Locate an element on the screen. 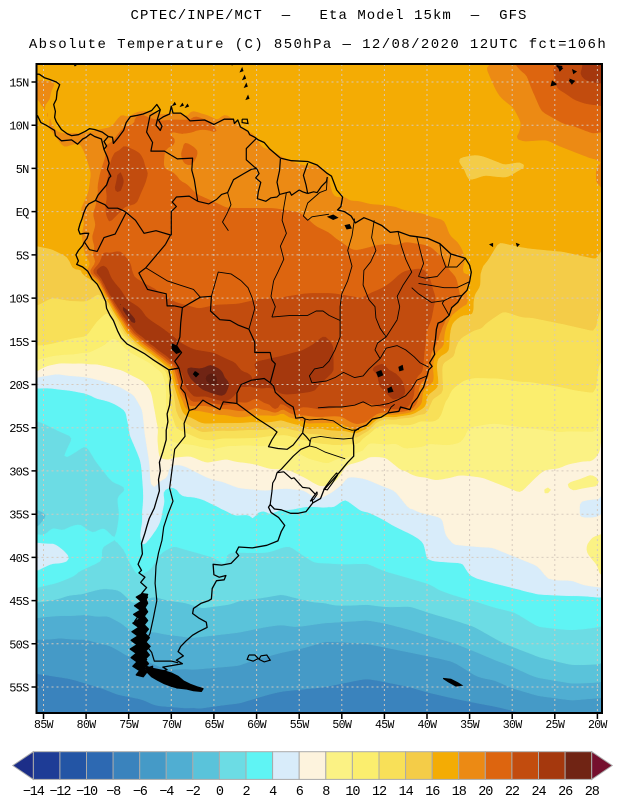 The image size is (618, 805). svg-text: 0 is located at coordinates (220, 792).